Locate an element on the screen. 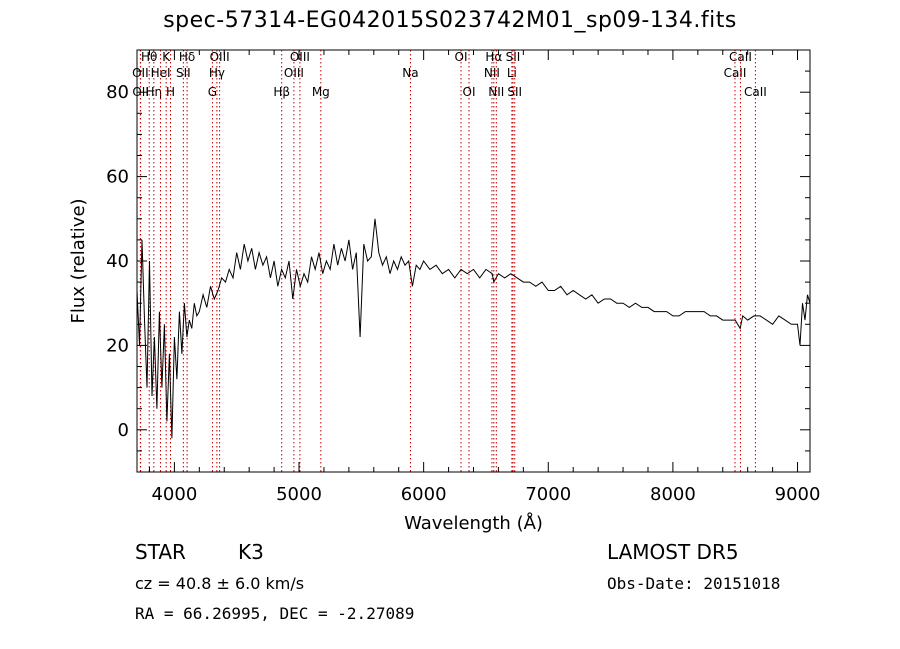 Image resolution: width=900 pixels, height=649 pixels. x-axis-label: Wavelength (Å) is located at coordinates (473, 523).